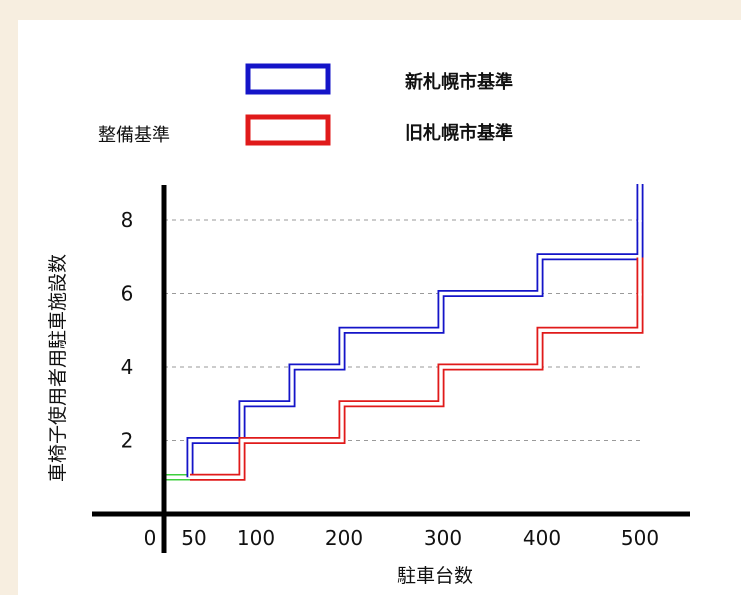 The image size is (741, 595). What do you see at coordinates (344, 538) in the screenshot?
I see `x-tick-label-200: 200` at bounding box center [344, 538].